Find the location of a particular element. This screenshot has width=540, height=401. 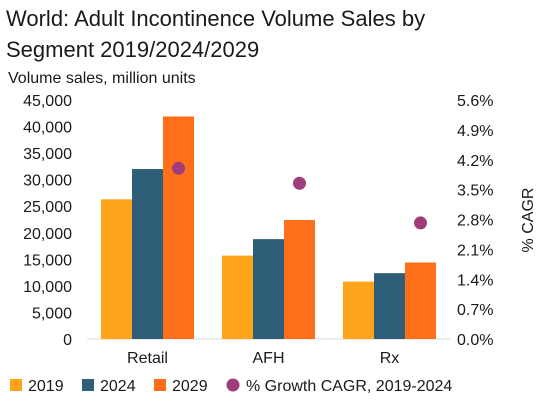

y-tick-label: 10,000 is located at coordinates (47, 287).